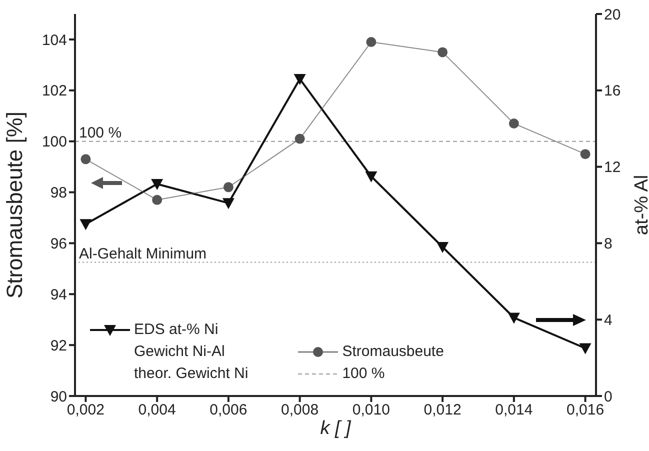 This screenshot has height=451, width=649. Describe the element at coordinates (58, 193) in the screenshot. I see `y-tick-label: 98` at that location.